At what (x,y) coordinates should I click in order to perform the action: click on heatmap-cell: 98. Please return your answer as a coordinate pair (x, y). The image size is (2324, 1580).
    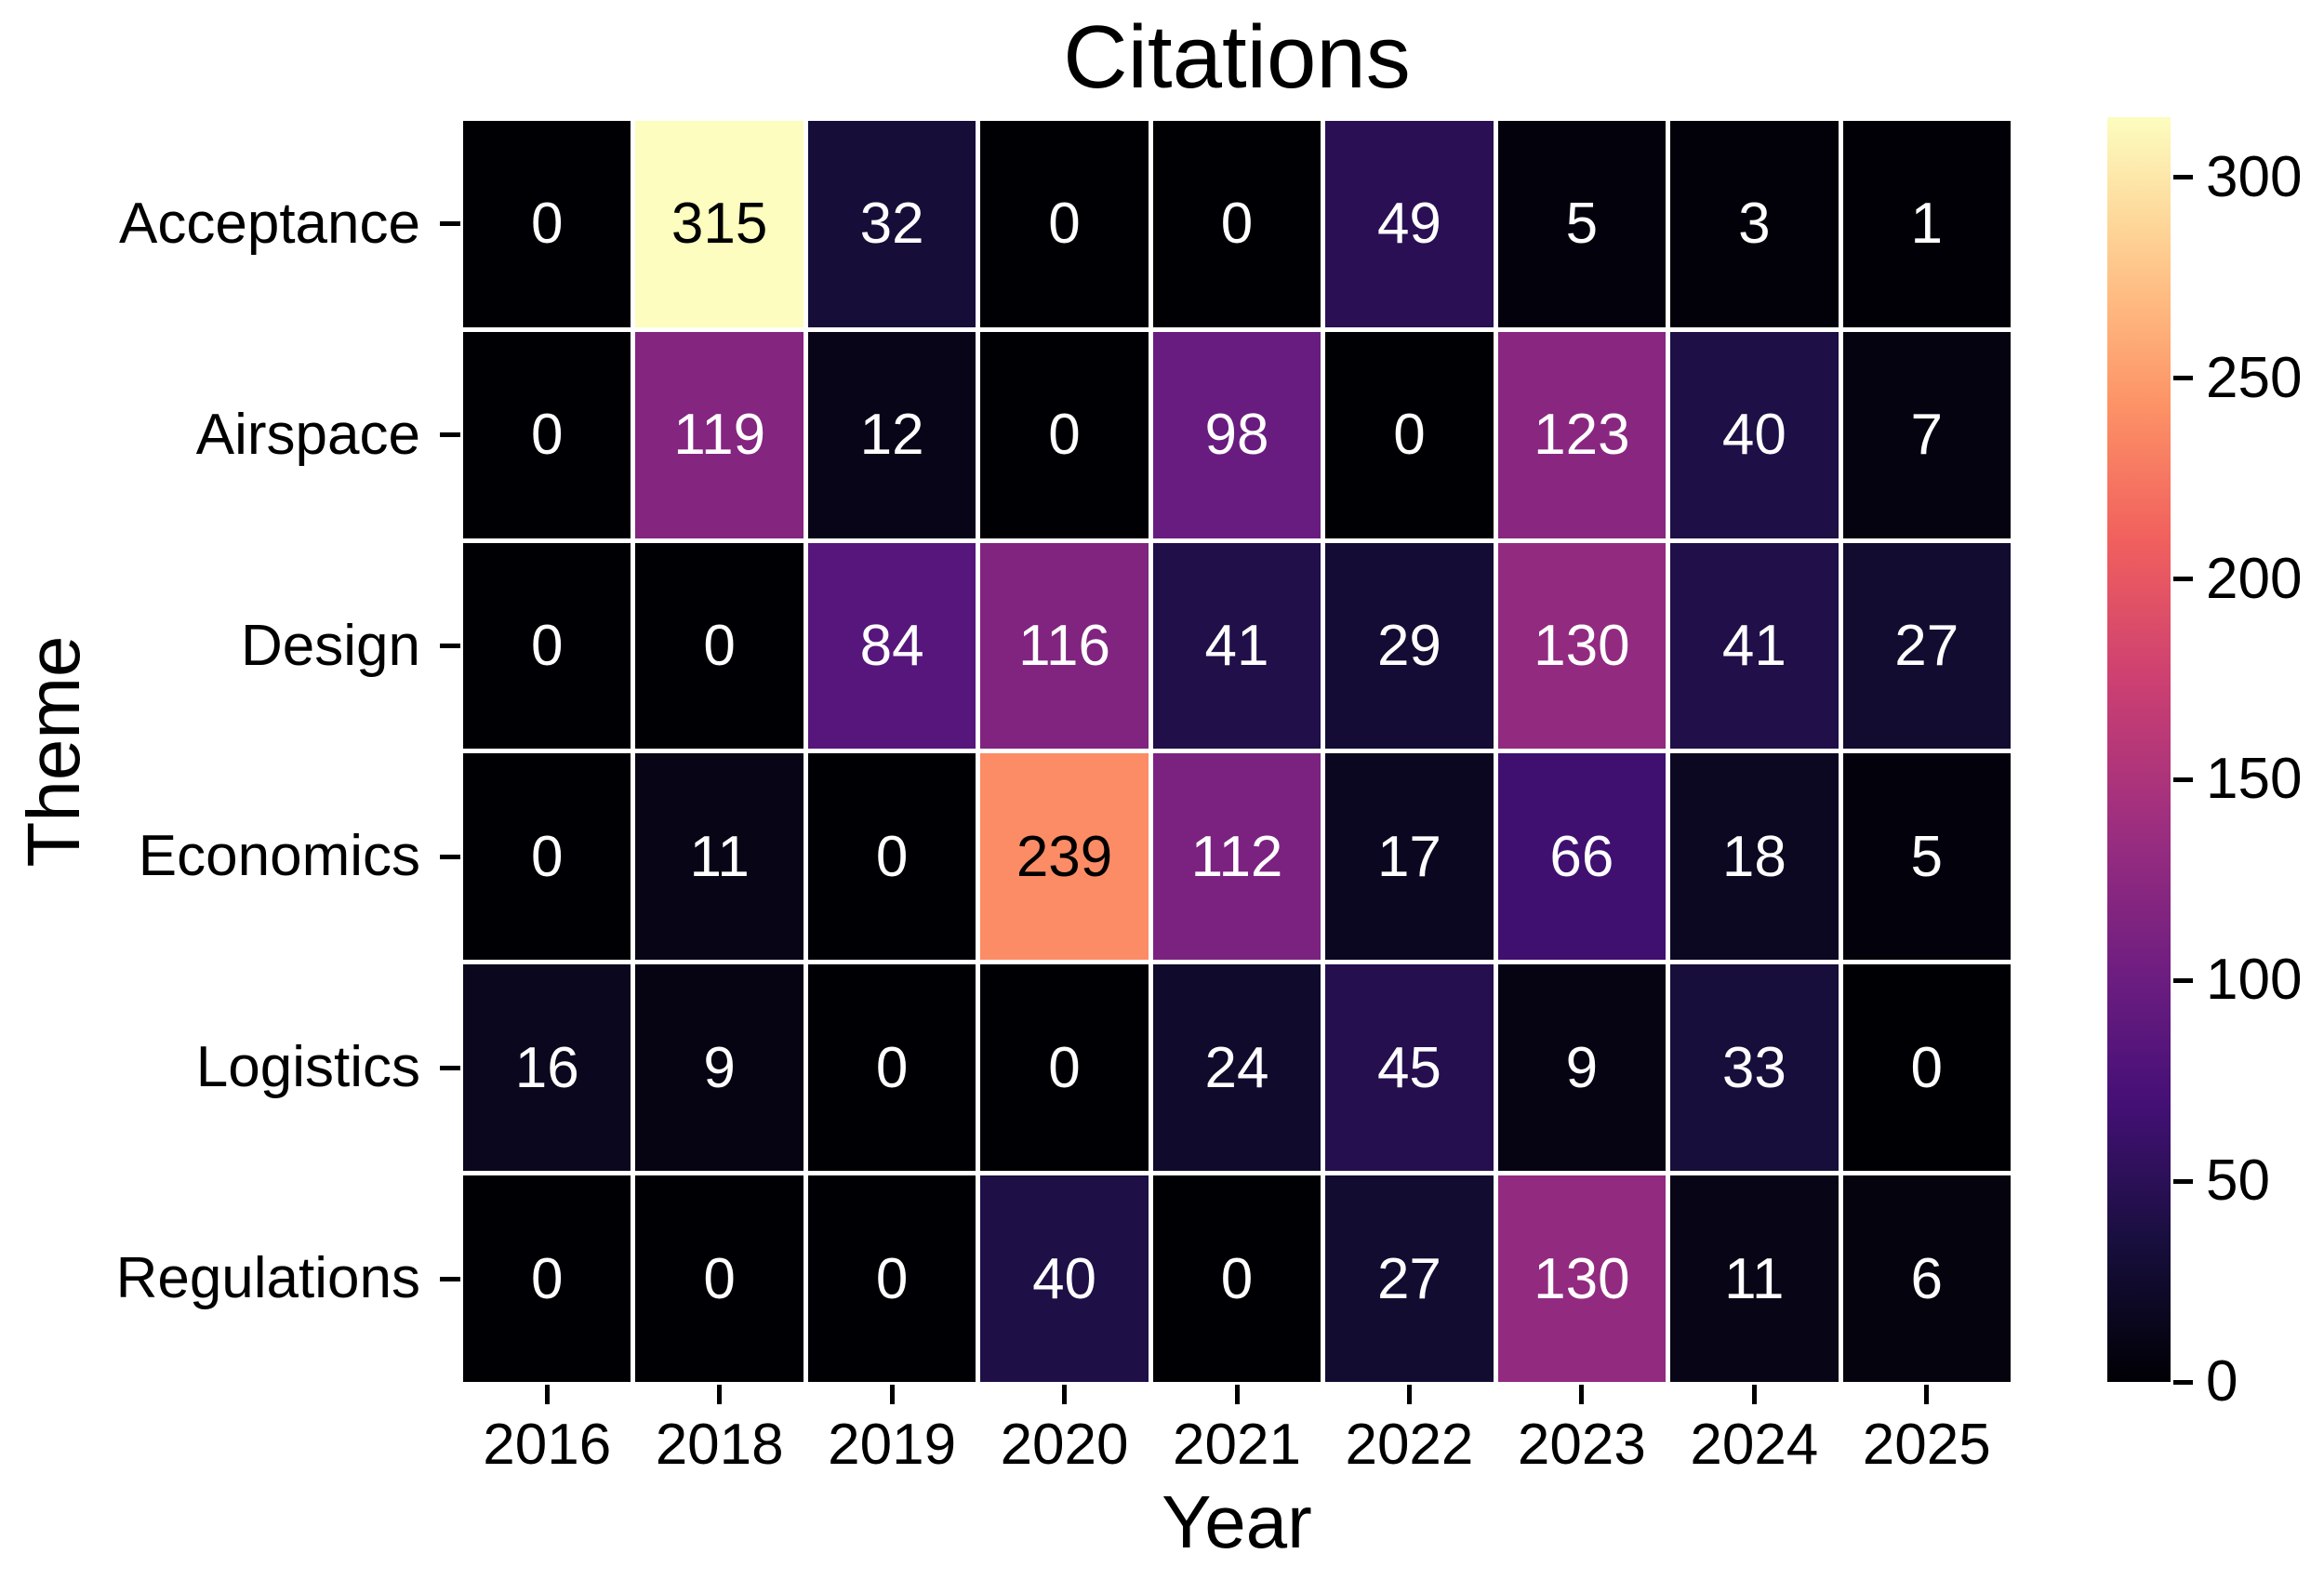
    Looking at the image, I should click on (1237, 434).